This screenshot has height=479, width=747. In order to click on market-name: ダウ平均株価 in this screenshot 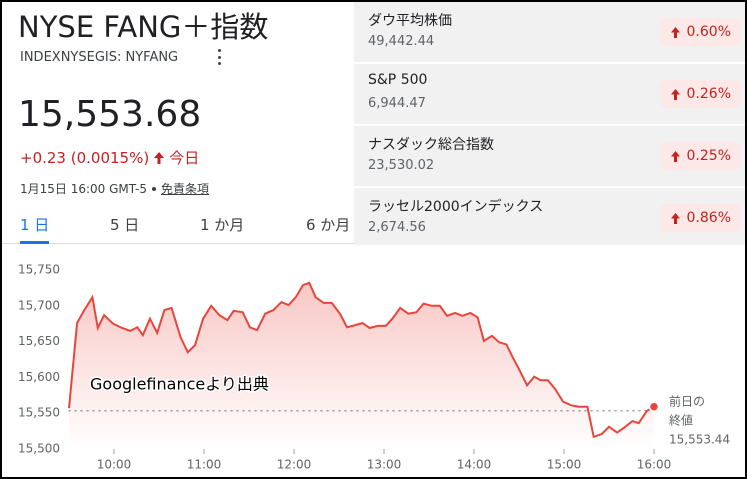, I will do `click(410, 21)`.